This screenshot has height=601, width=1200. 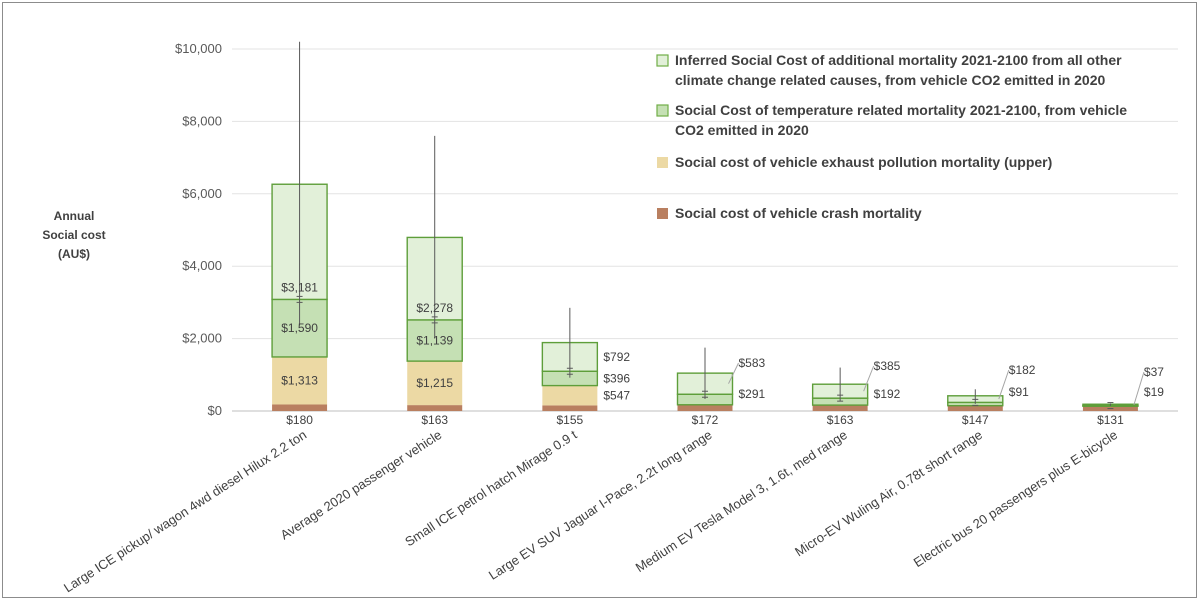 I want to click on data-label-exhaust-1: $1,215, so click(x=434, y=383).